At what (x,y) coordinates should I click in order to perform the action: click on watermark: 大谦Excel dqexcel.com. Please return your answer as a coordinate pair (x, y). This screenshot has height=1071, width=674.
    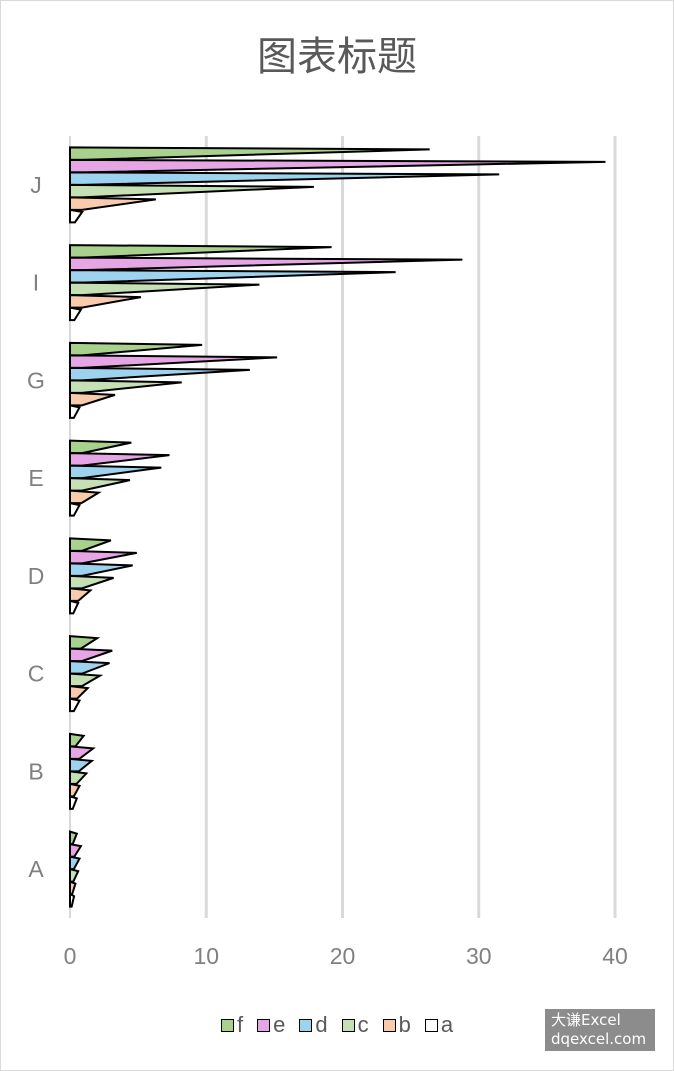
    Looking at the image, I should click on (600, 1030).